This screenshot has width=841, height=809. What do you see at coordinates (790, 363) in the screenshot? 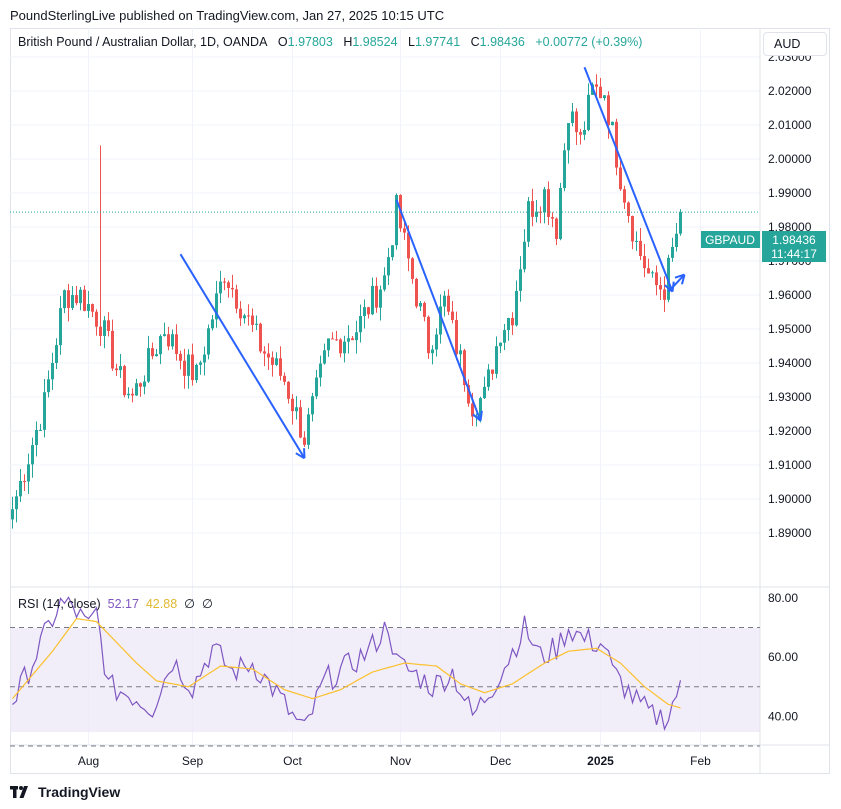
I see `price-axis-label: 1.94000` at bounding box center [790, 363].